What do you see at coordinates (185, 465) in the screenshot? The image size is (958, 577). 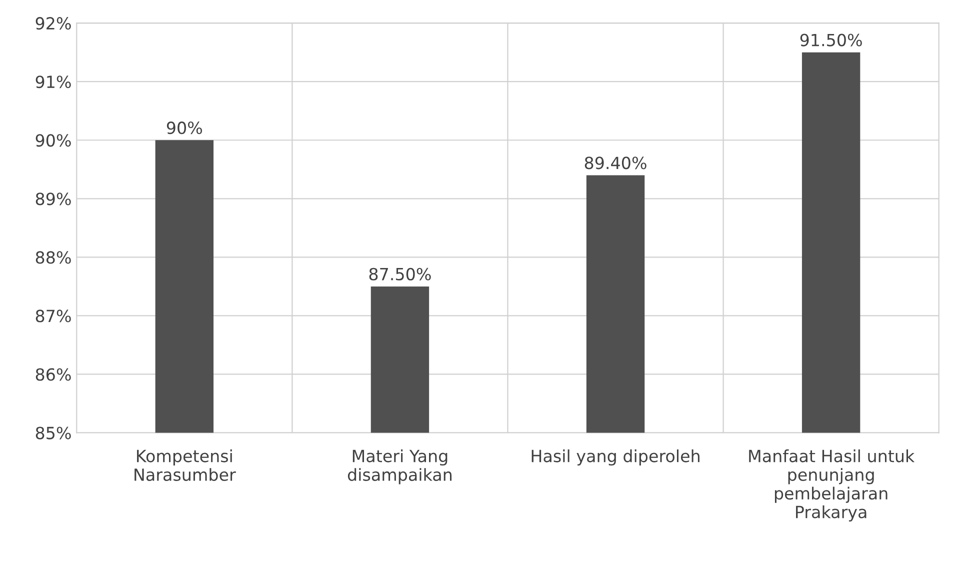 I see `x-tick-label: Kompetensi Narasumber` at bounding box center [185, 465].